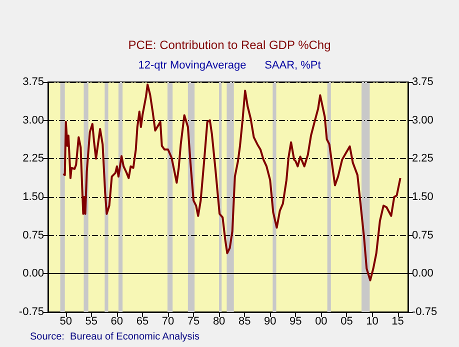 This screenshot has height=347, width=459. I want to click on x-tick-label: 10, so click(372, 322).